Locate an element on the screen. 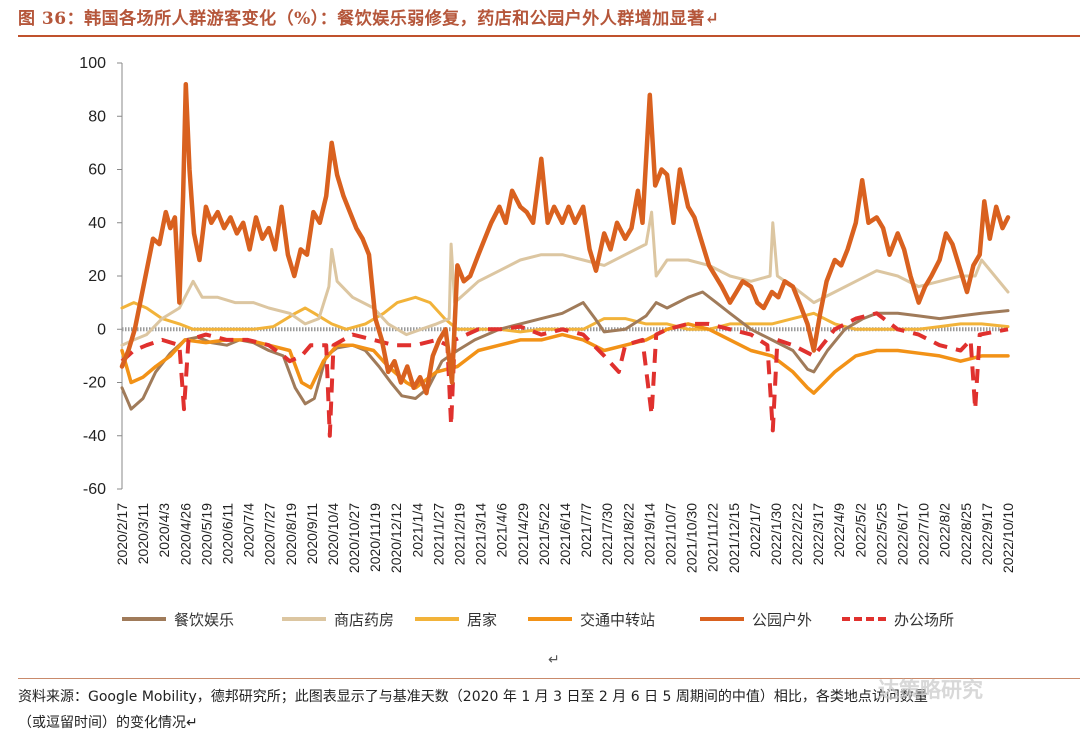  x-tick-label: 2020/11/19 is located at coordinates (375, 537).